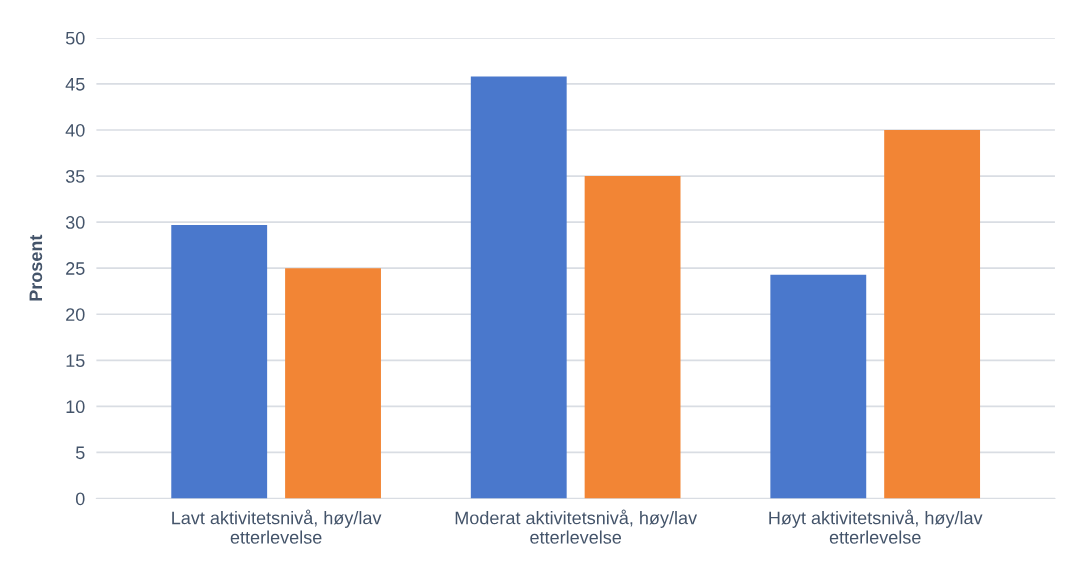 Image resolution: width=1071 pixels, height=583 pixels. Describe the element at coordinates (80, 499) in the screenshot. I see `y-tick-label: 0` at that location.